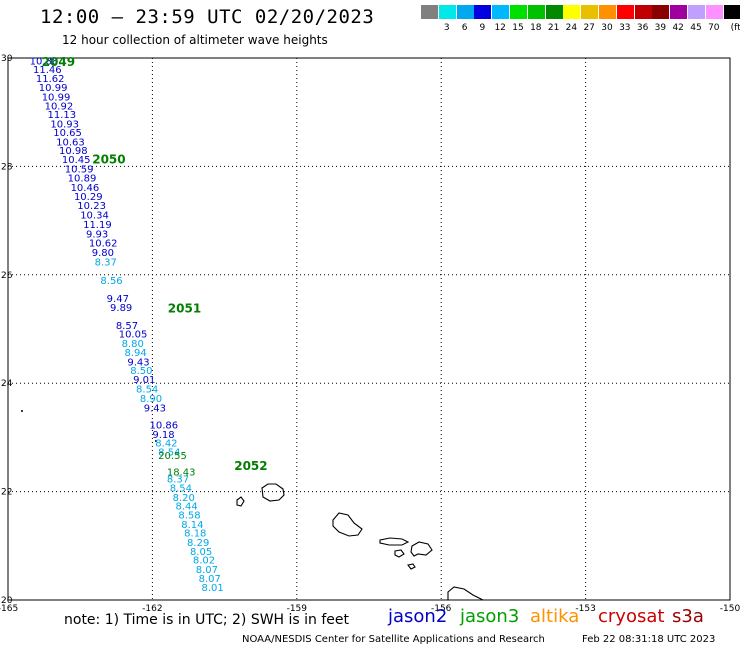 The image size is (740, 650). I want to click on pass-number-label: 2051, so click(184, 309).